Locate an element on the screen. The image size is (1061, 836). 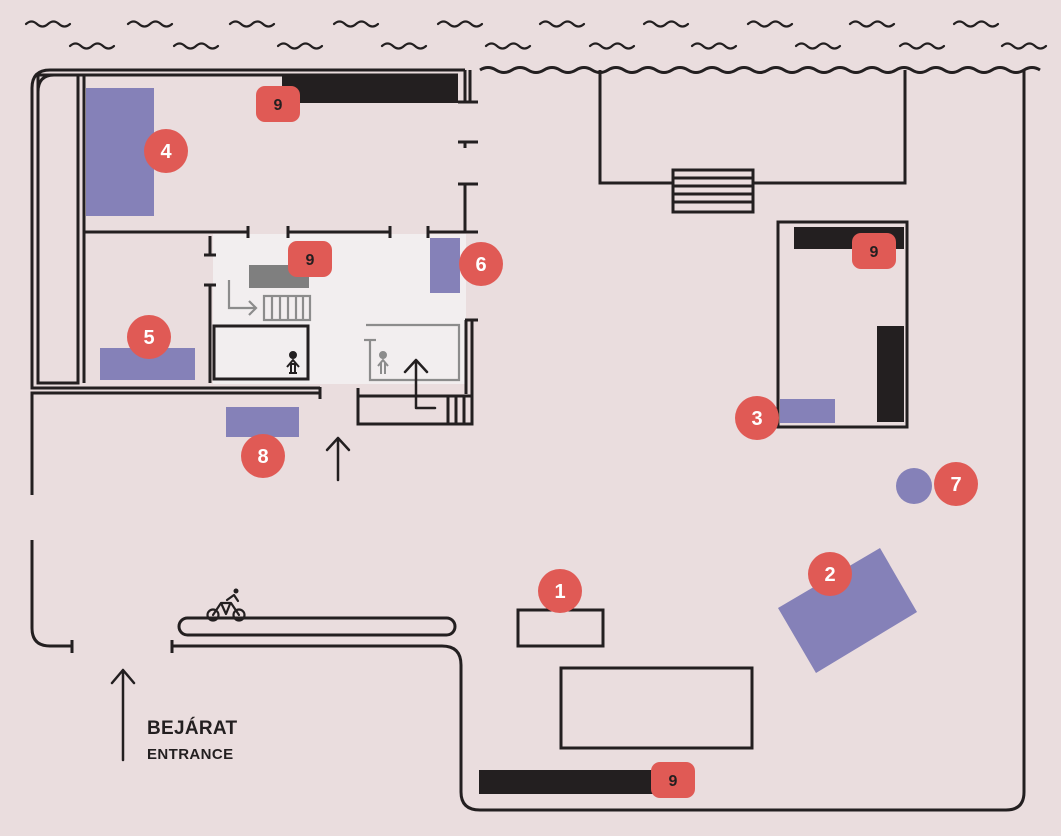
marker-4: 4 is located at coordinates (166, 151).